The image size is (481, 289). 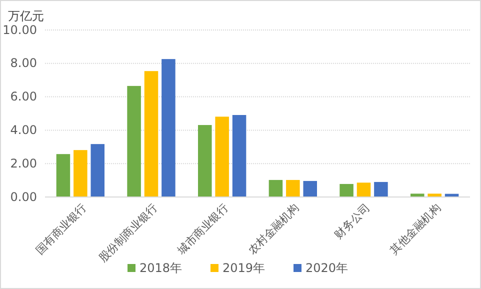 What do you see at coordinates (23, 63) in the screenshot?
I see `y-tick-label: 8.00` at bounding box center [23, 63].